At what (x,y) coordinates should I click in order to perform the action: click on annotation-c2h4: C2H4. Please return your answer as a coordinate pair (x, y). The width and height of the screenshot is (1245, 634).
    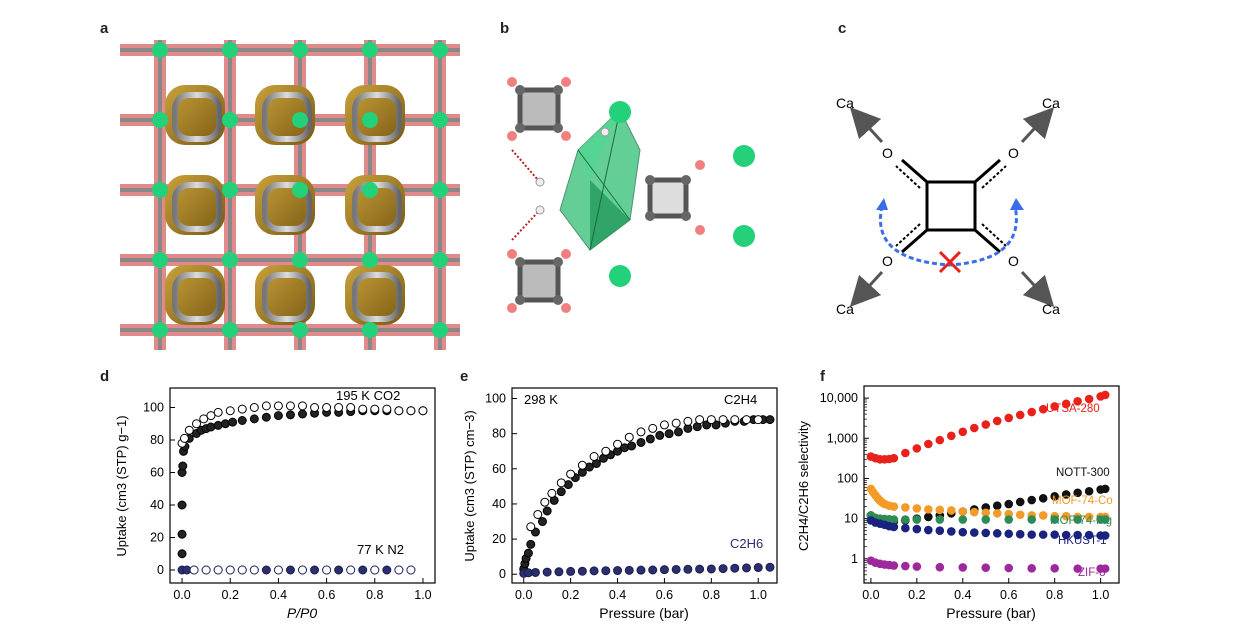
    Looking at the image, I should click on (740, 399).